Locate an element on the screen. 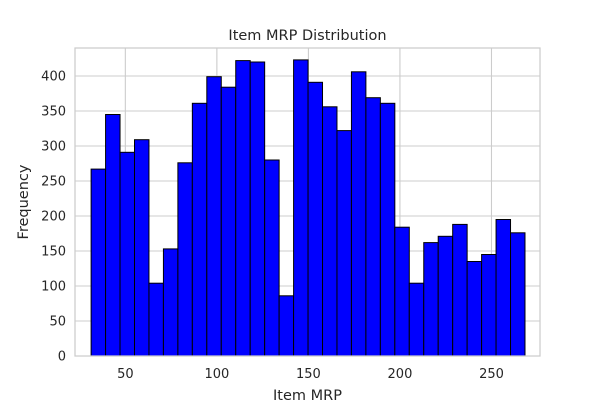  y-tick-label: 300 is located at coordinates (53, 147).